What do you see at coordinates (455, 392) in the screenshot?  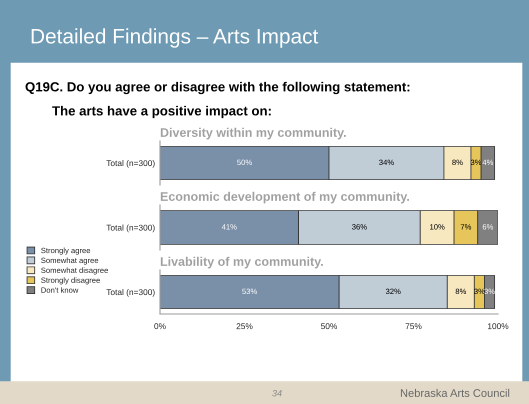 I see `text: Nebraska Arts Council` at bounding box center [455, 392].